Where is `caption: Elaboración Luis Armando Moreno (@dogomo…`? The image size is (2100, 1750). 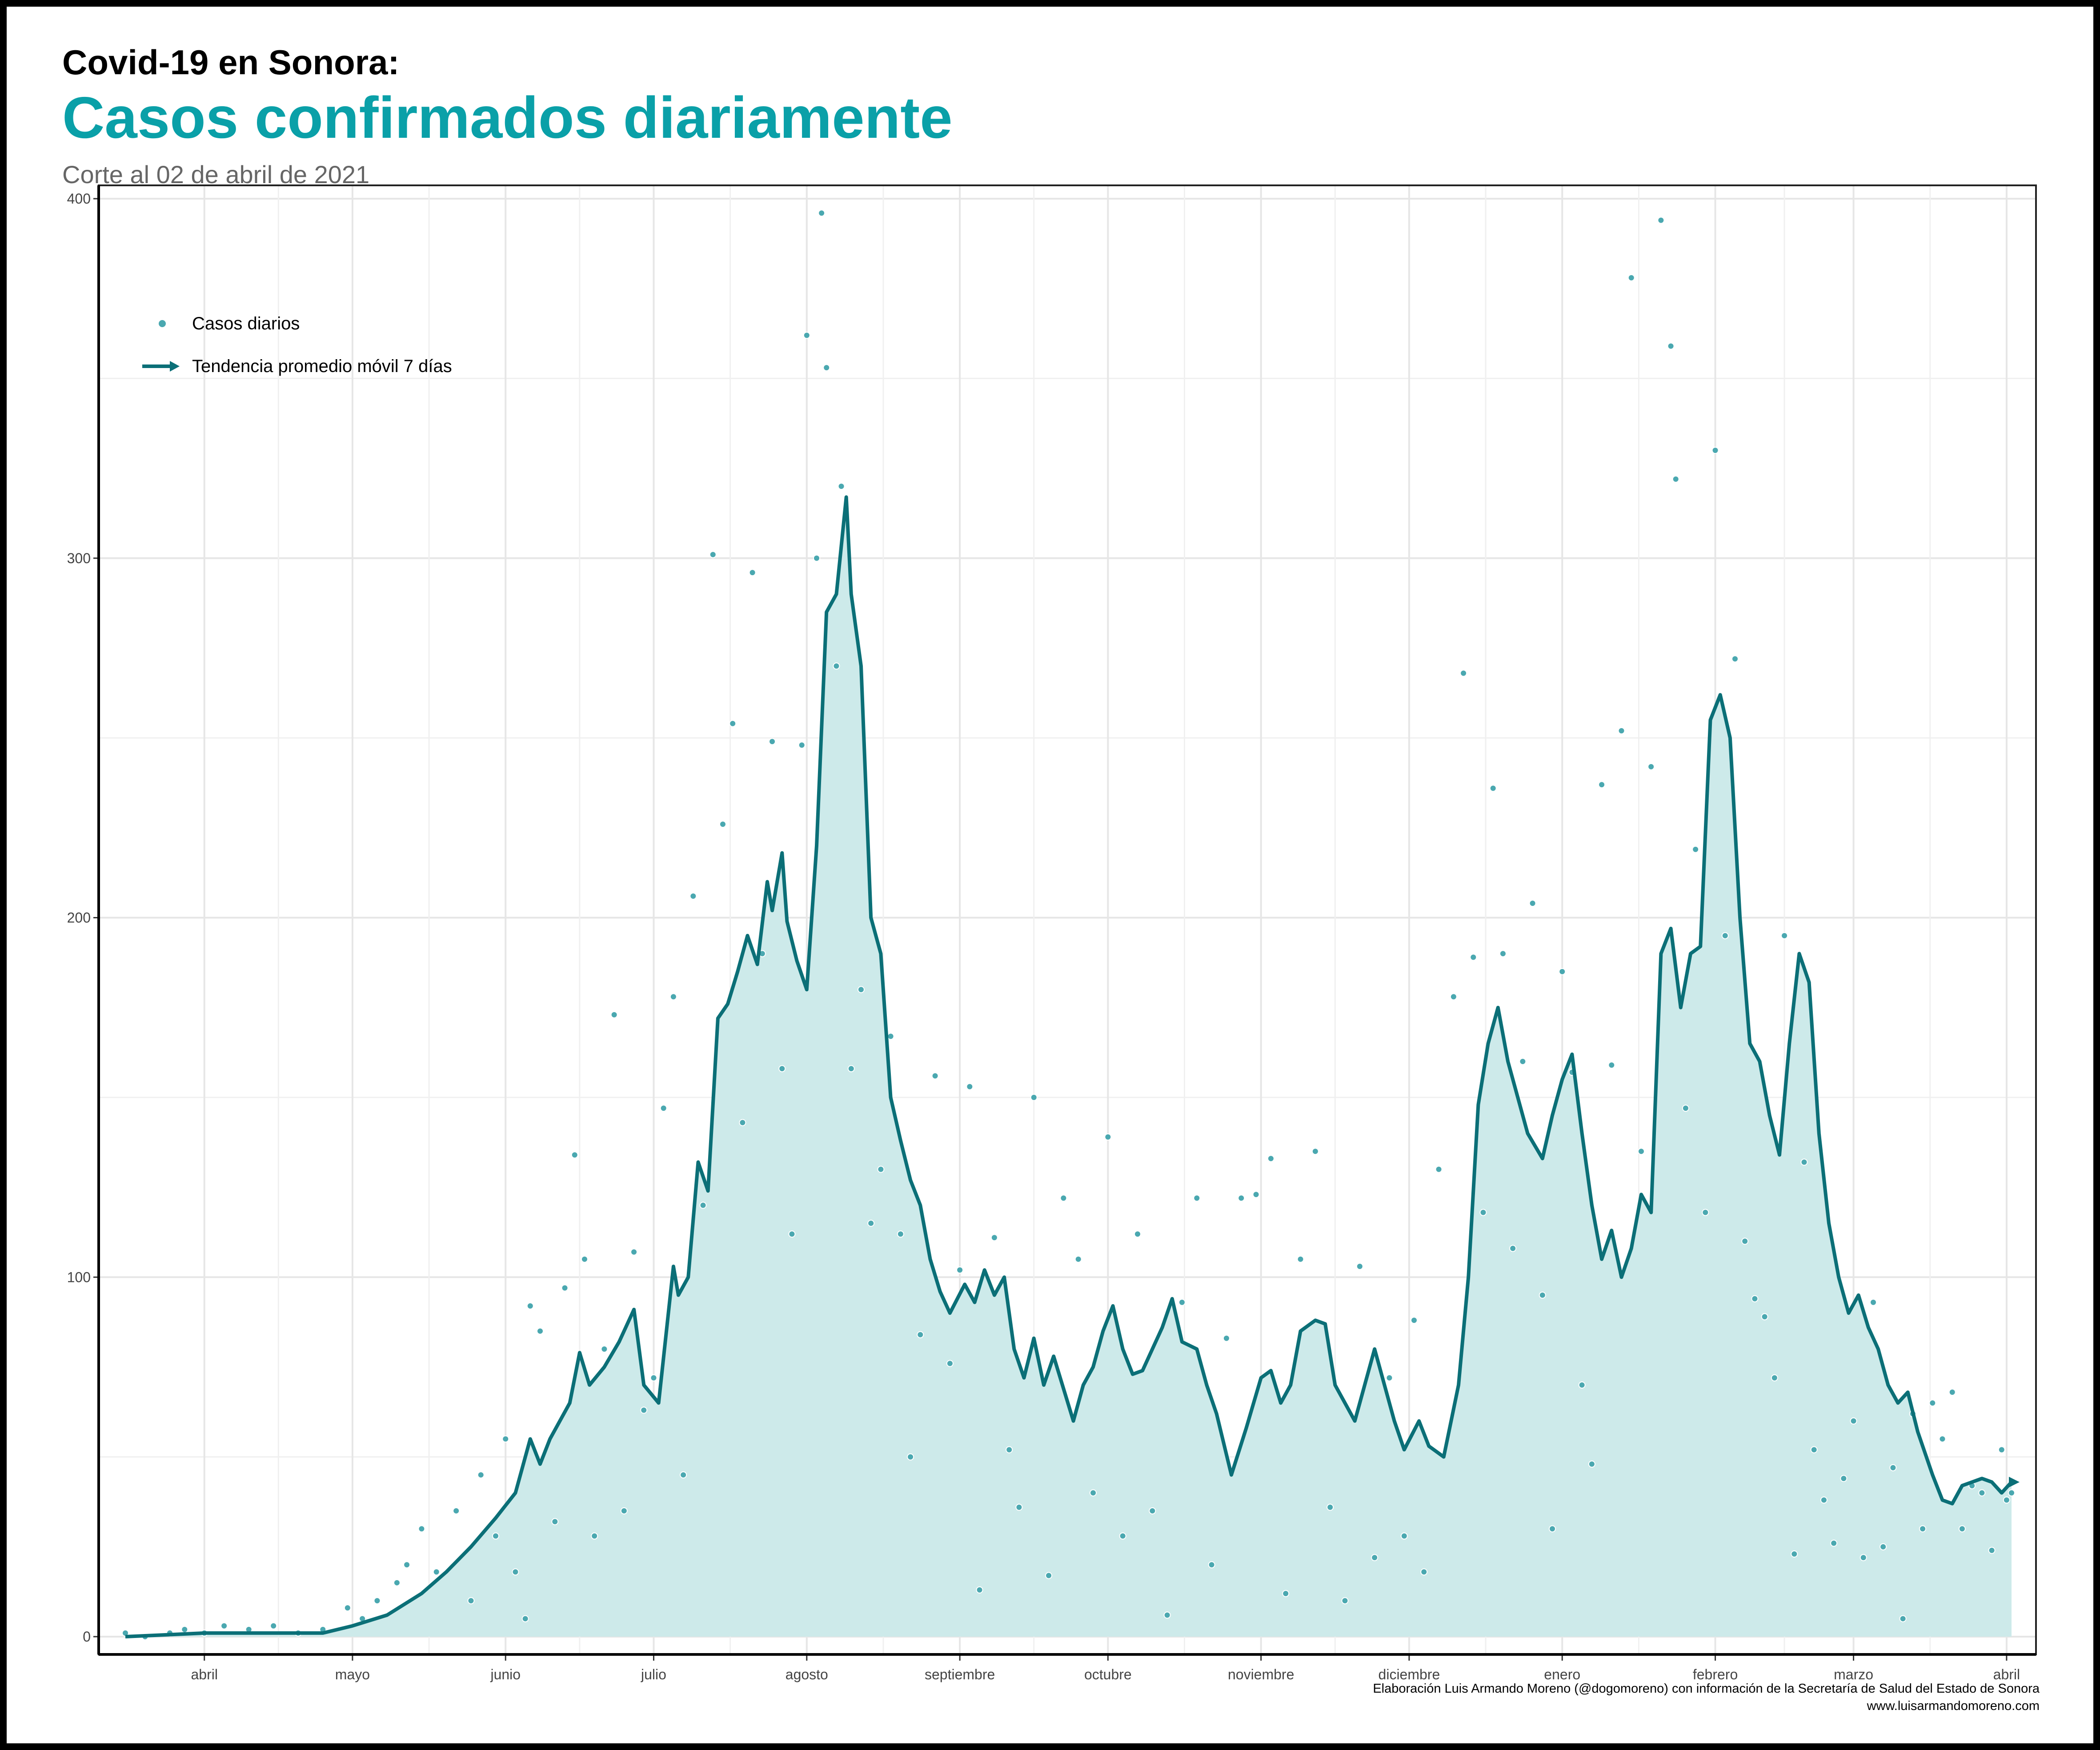
caption: Elaboración Luis Armando Moreno (@dogomo… is located at coordinates (1706, 1697).